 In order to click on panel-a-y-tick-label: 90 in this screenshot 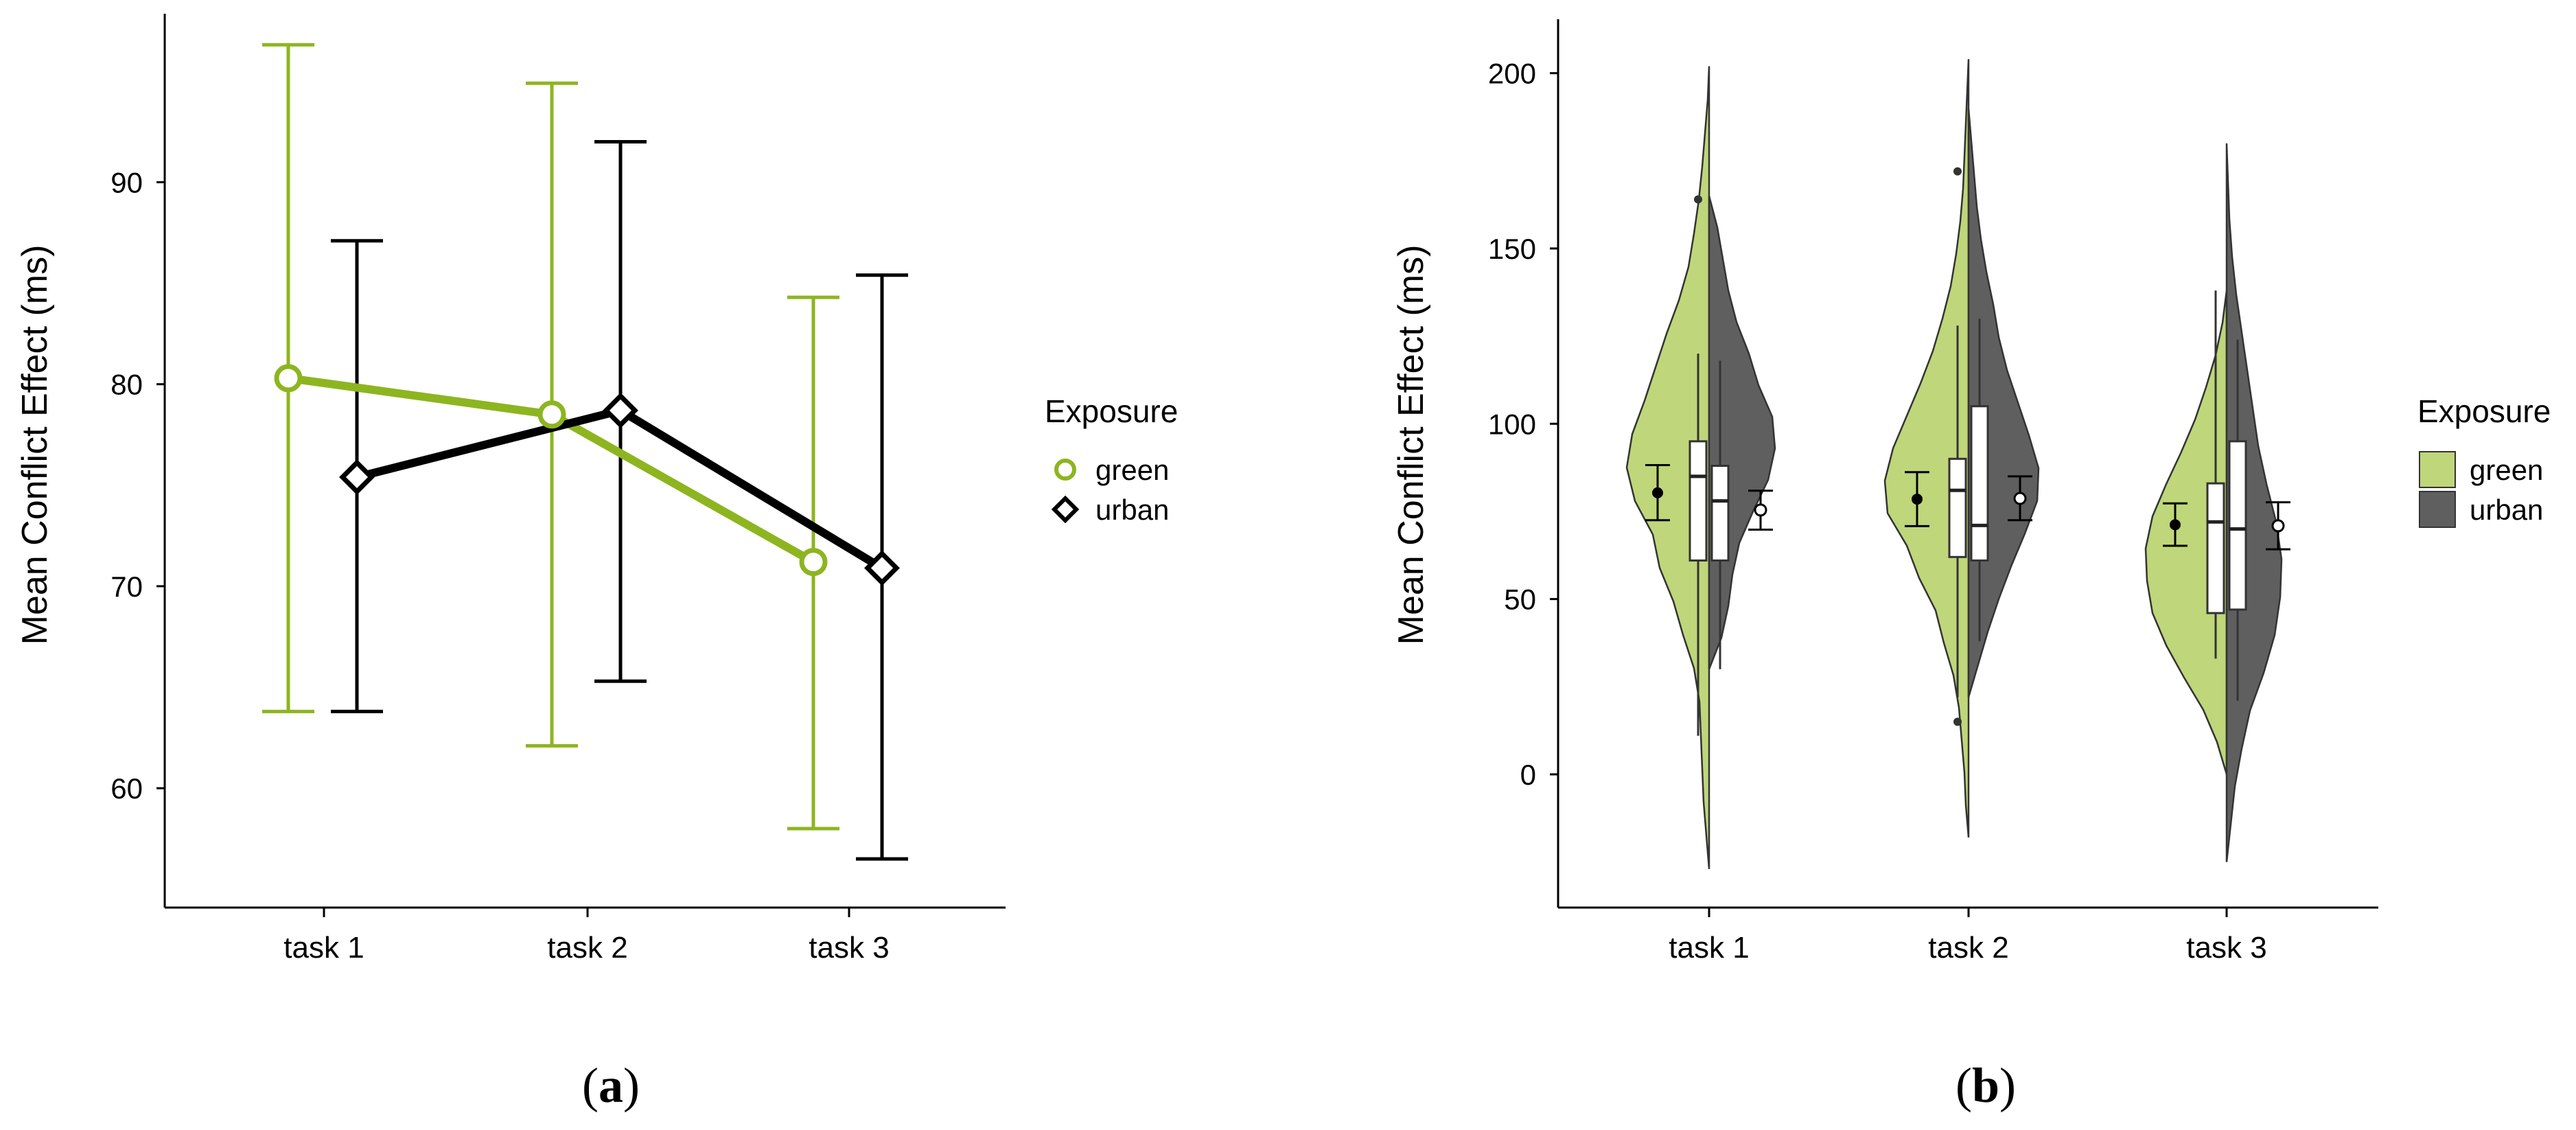, I will do `click(127, 182)`.